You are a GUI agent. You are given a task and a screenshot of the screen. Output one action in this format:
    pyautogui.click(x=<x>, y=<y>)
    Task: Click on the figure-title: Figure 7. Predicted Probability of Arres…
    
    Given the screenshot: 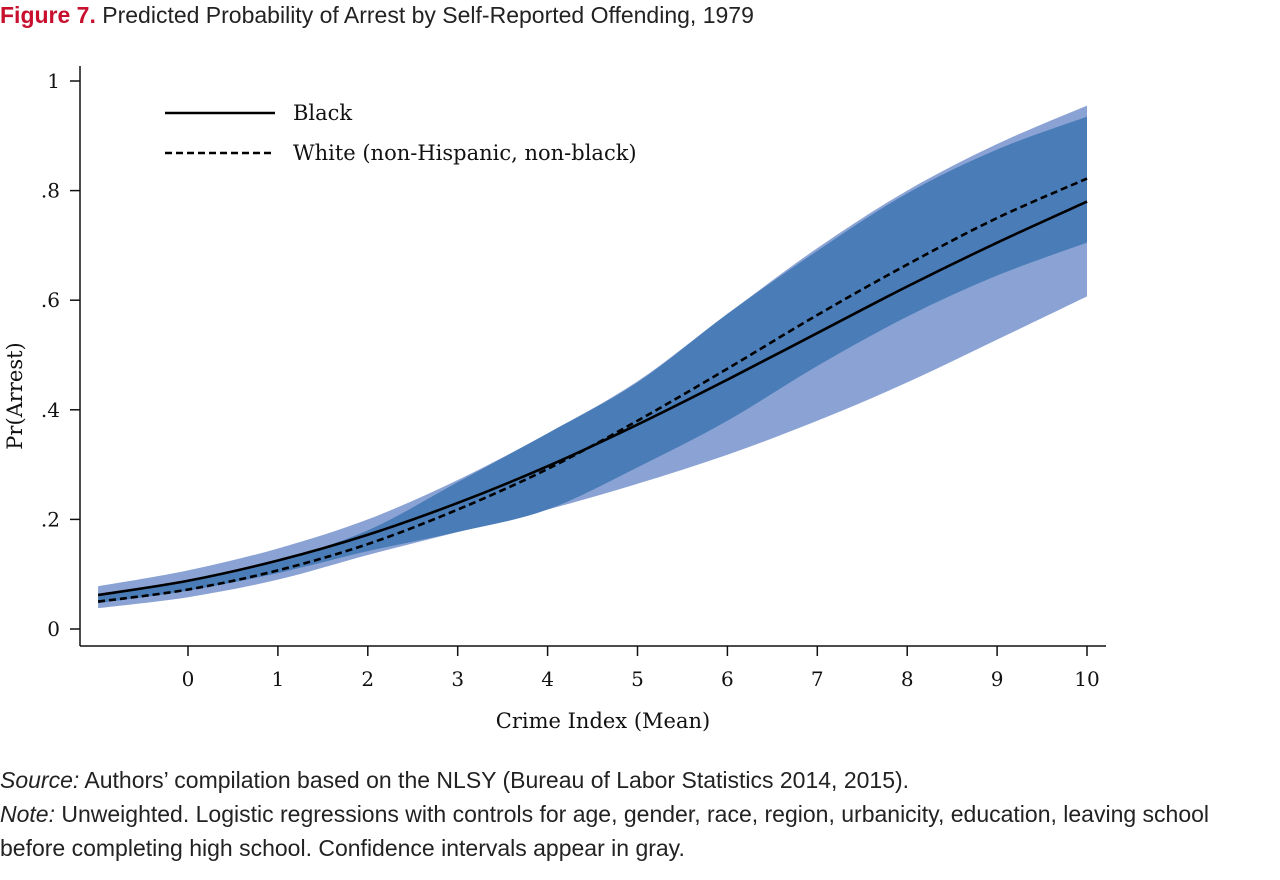 What is the action you would take?
    pyautogui.click(x=640, y=20)
    